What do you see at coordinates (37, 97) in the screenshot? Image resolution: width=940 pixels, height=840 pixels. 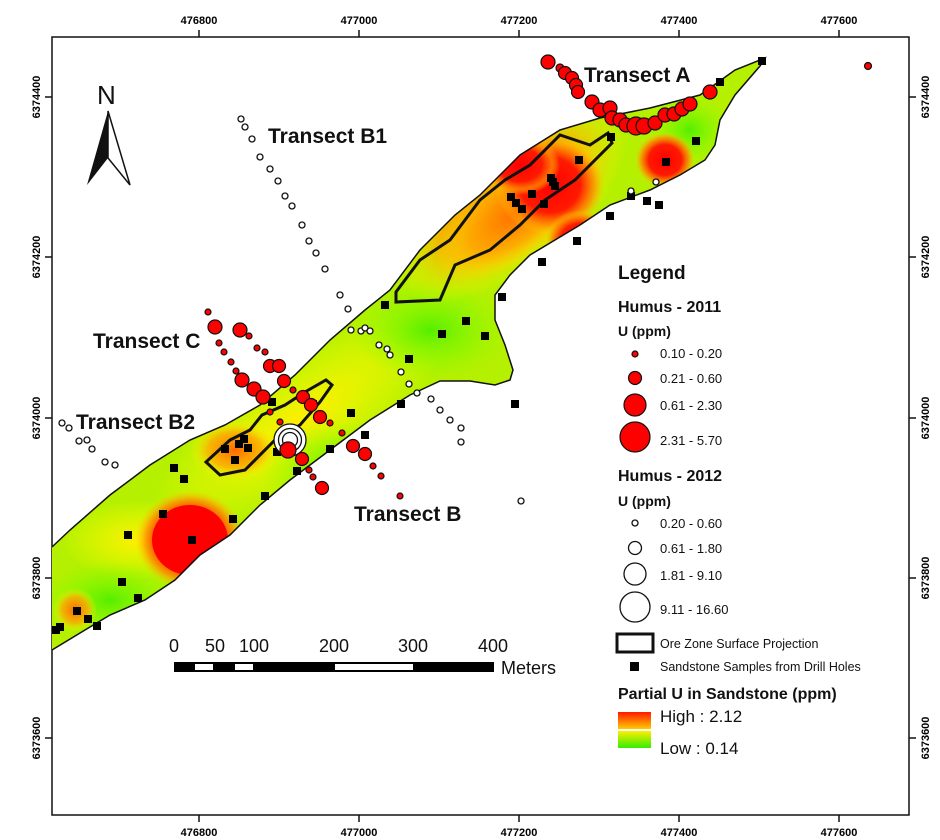 I see `y-tick-left: 6374400` at bounding box center [37, 97].